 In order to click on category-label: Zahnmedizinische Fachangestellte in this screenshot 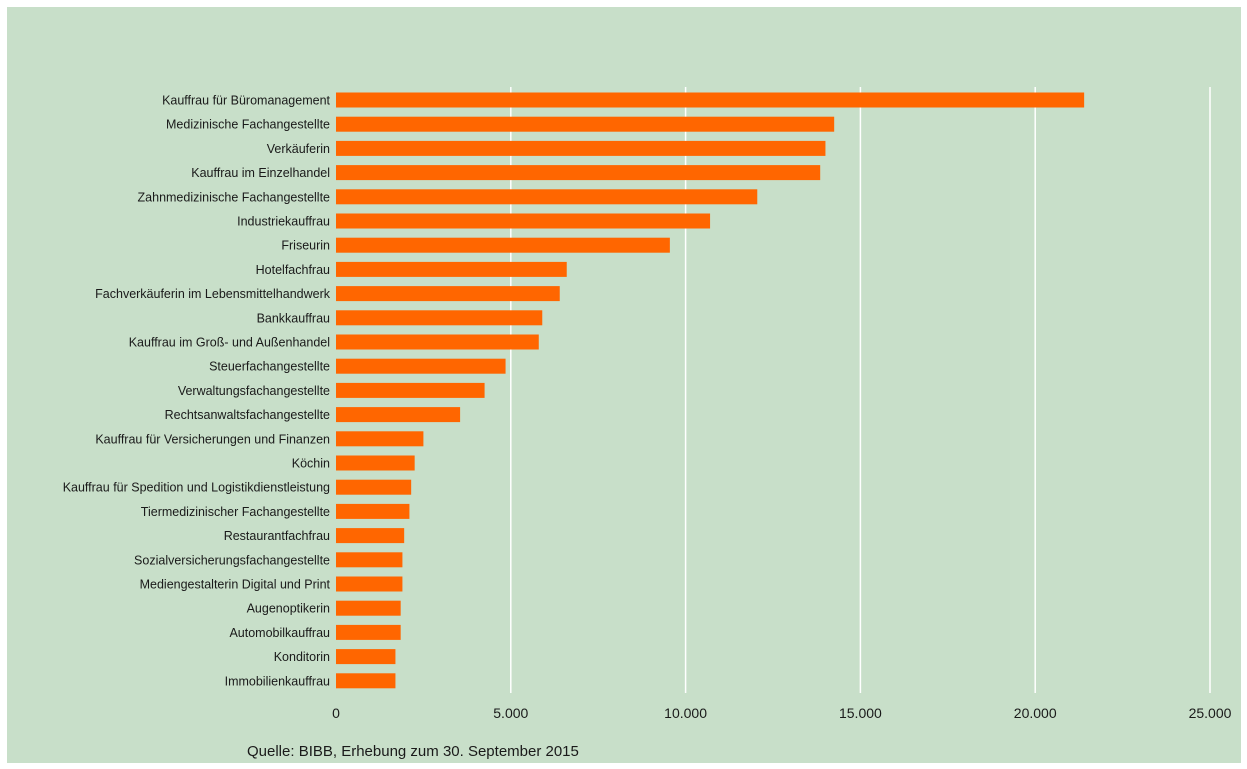, I will do `click(234, 197)`.